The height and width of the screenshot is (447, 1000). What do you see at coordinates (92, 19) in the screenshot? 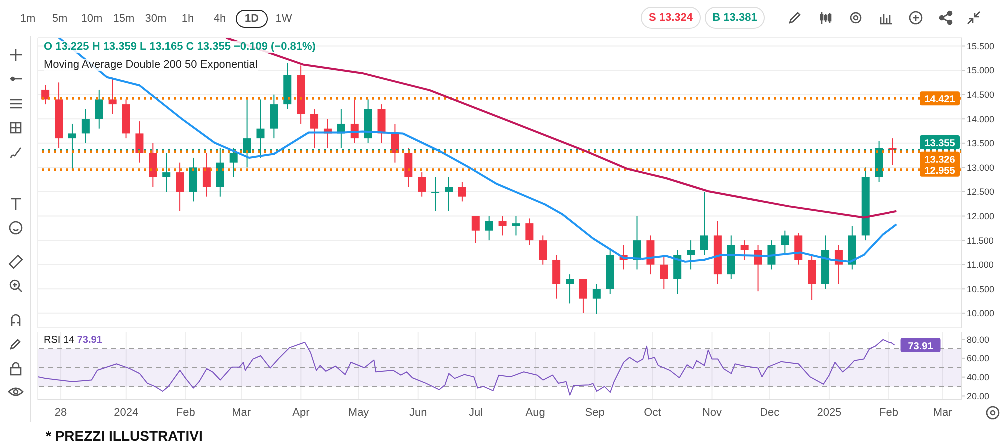
I see `text: 10m` at bounding box center [92, 19].